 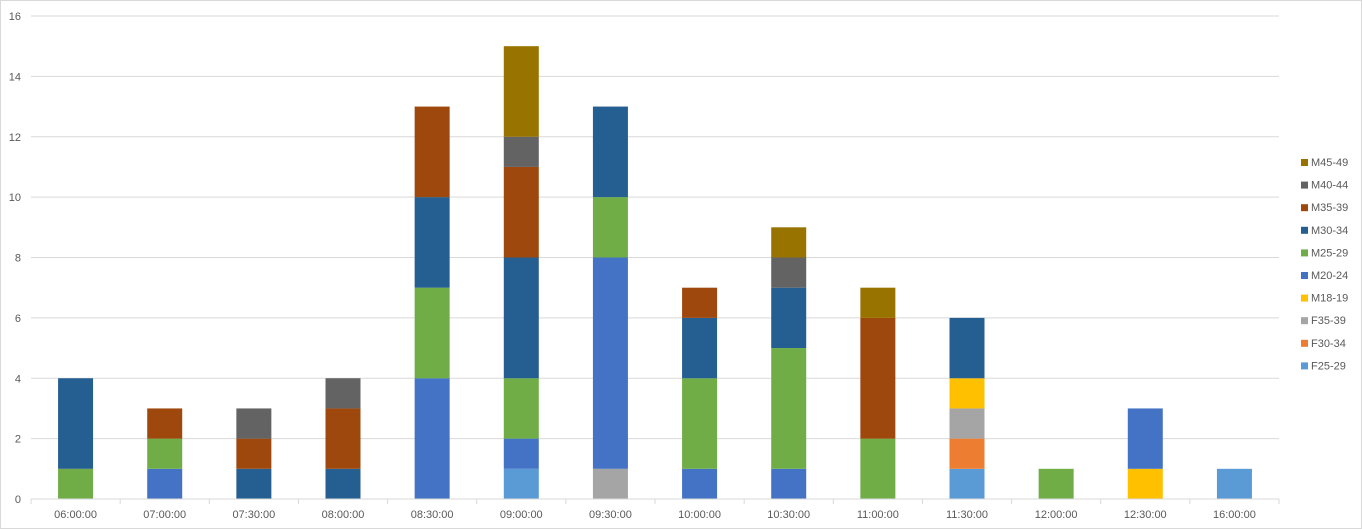 I want to click on y-tick-label: 10, so click(x=15, y=198).